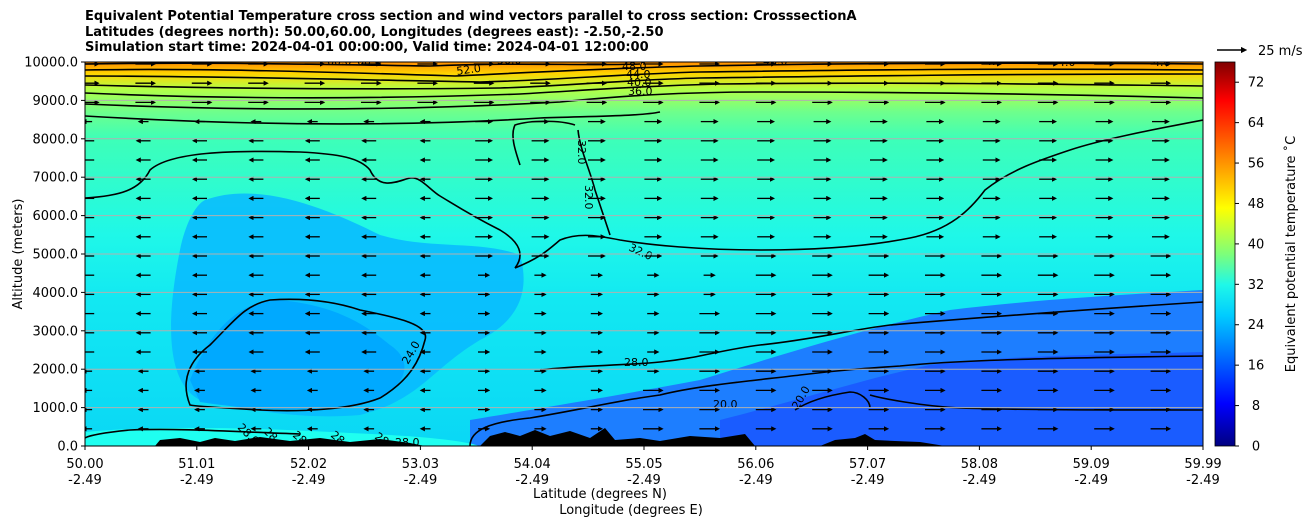  What do you see at coordinates (51, 63) in the screenshot?
I see `y-tick-label: 10000.0` at bounding box center [51, 63].